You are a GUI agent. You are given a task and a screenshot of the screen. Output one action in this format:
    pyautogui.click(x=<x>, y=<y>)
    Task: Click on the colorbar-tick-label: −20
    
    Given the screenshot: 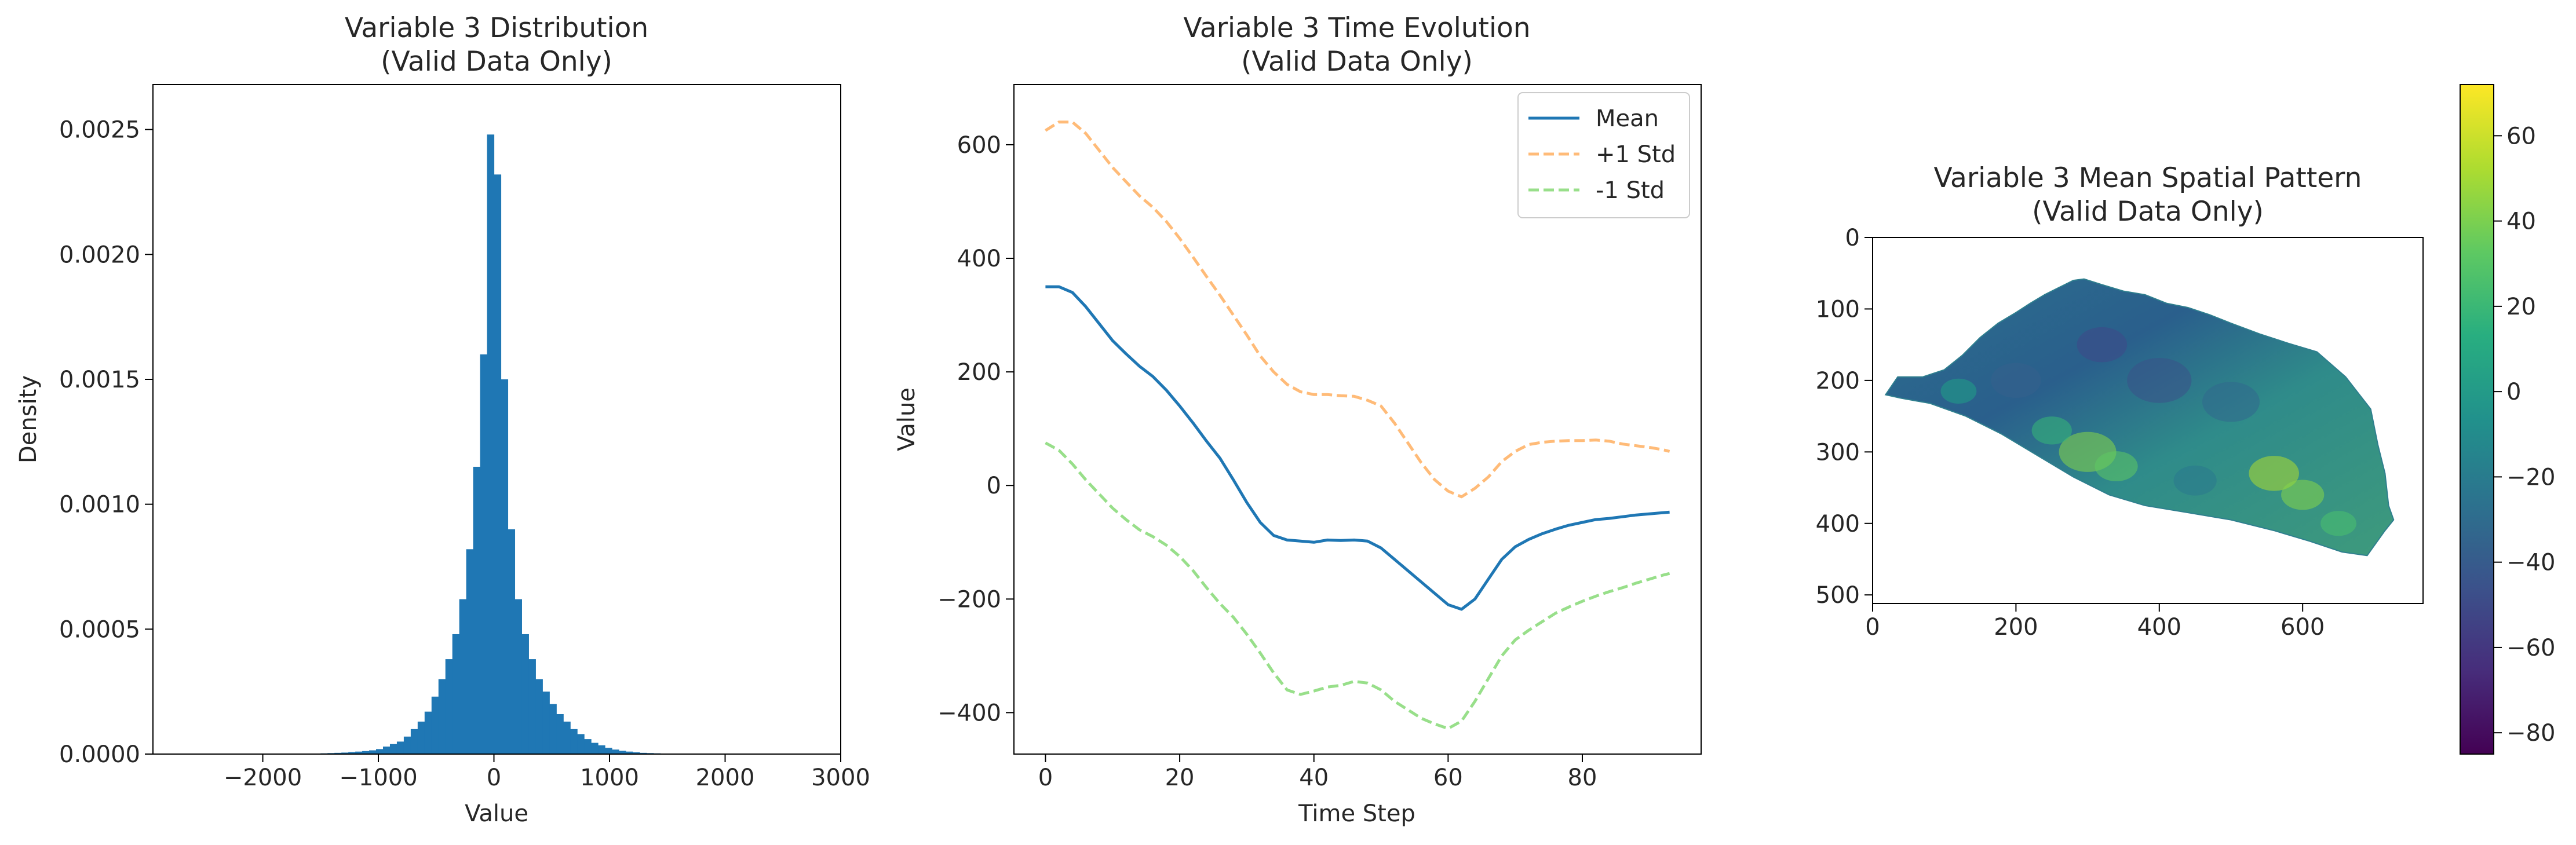 What is the action you would take?
    pyautogui.click(x=2530, y=478)
    